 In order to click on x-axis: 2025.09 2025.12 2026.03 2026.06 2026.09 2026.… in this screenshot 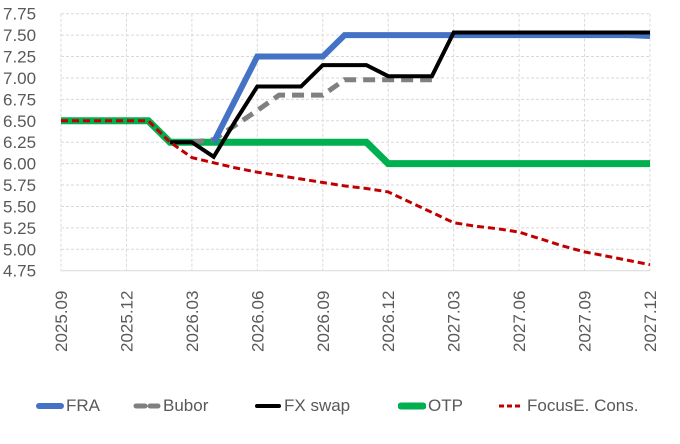, I will do `click(356, 321)`.